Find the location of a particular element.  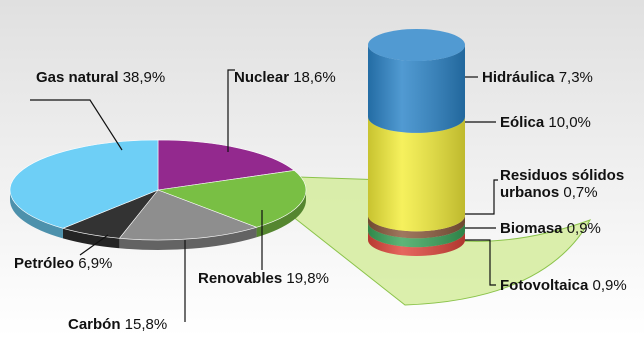

pie-slice-carbon is located at coordinates (188, 215).